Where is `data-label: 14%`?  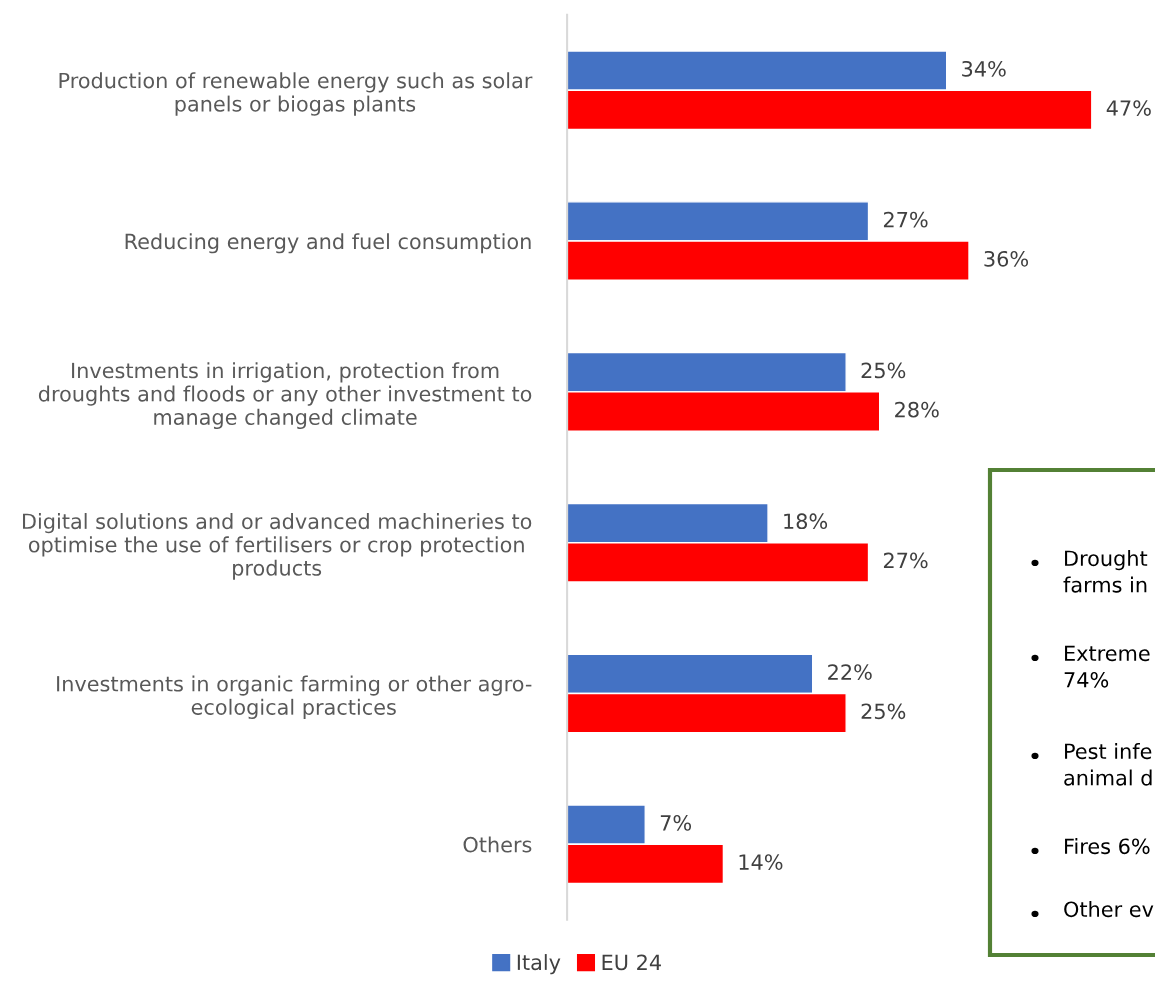 data-label: 14% is located at coordinates (761, 862).